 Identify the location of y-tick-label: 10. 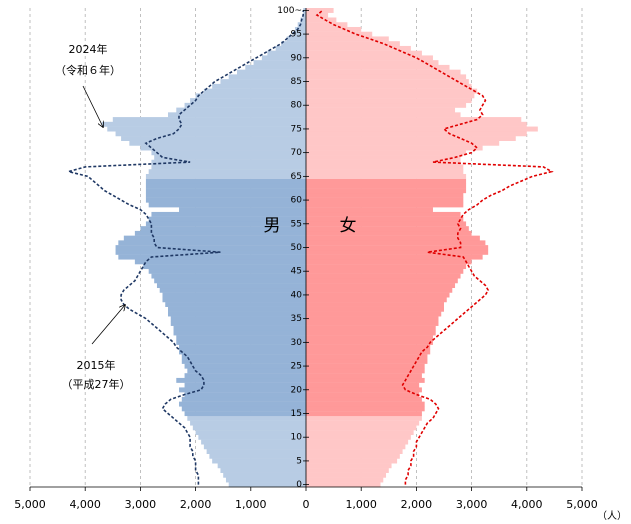
(297, 438).